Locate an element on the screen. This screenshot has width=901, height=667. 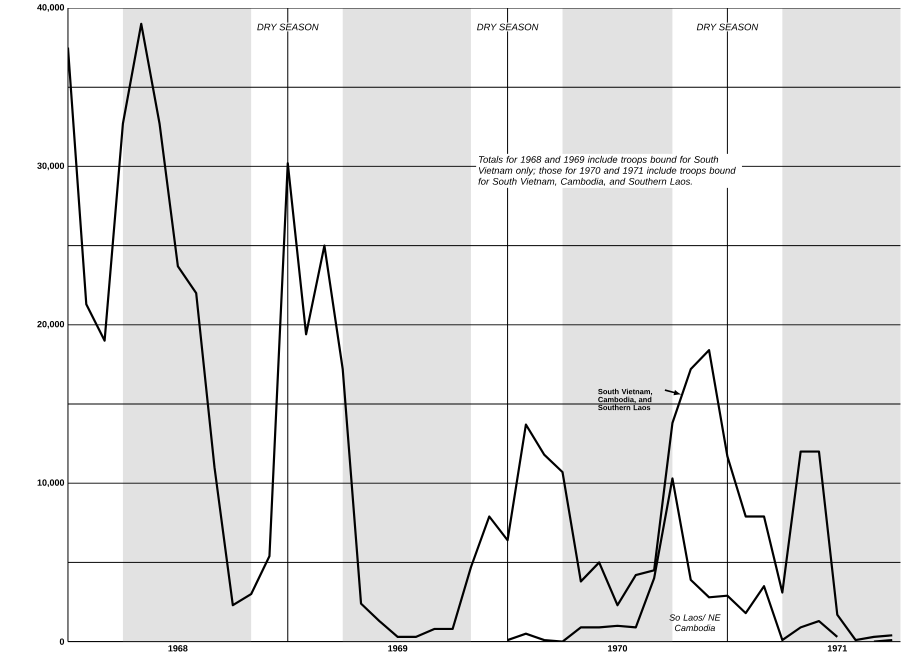
series-label: So Laos/ NE Cambodia is located at coordinates (695, 623).